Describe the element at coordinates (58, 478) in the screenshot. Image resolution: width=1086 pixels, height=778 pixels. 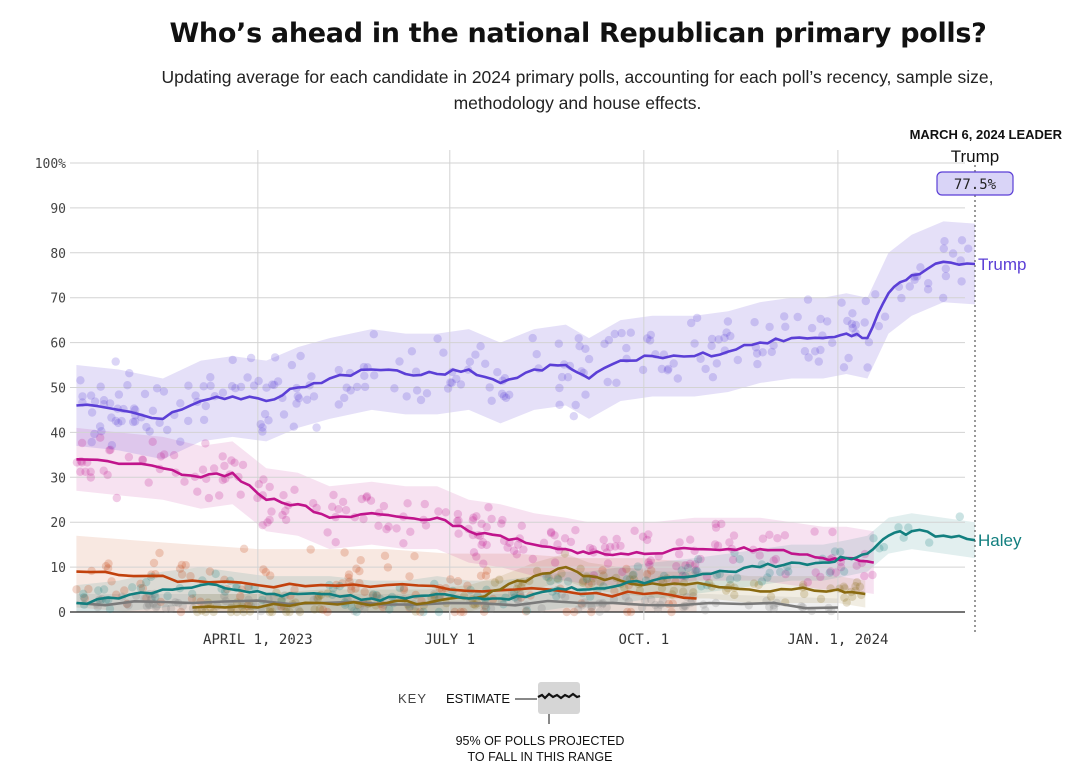
I see `y-tick-label: 30` at that location.